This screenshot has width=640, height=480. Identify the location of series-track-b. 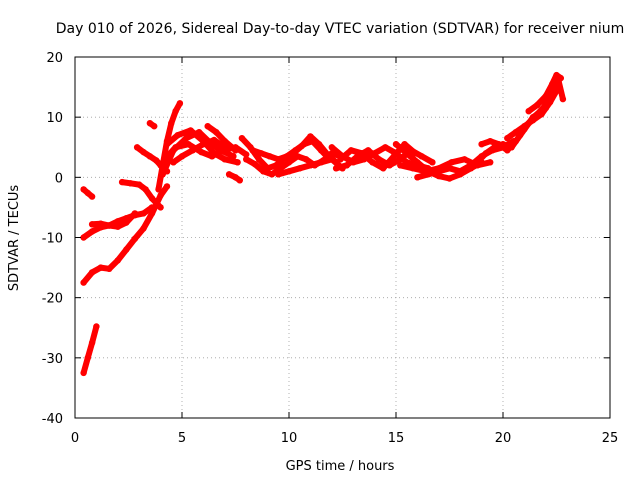
(88, 193).